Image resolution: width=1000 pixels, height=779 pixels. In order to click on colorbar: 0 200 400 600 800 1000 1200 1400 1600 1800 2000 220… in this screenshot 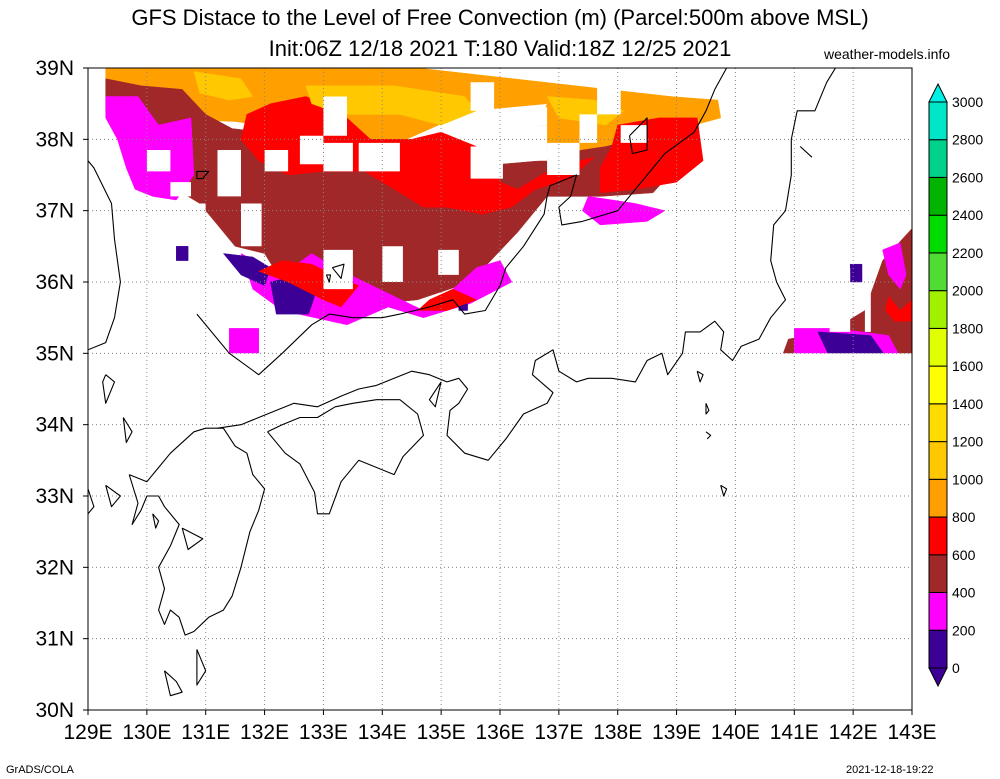, I will do `click(955, 385)`.